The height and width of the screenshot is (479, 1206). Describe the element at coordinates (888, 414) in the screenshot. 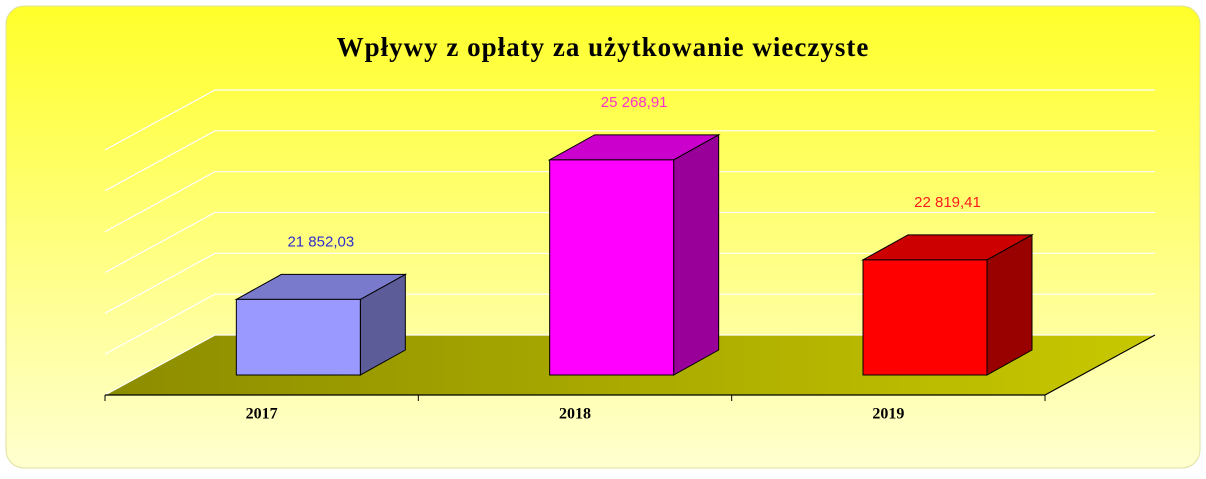

I see `x-tick-label: 2019` at that location.